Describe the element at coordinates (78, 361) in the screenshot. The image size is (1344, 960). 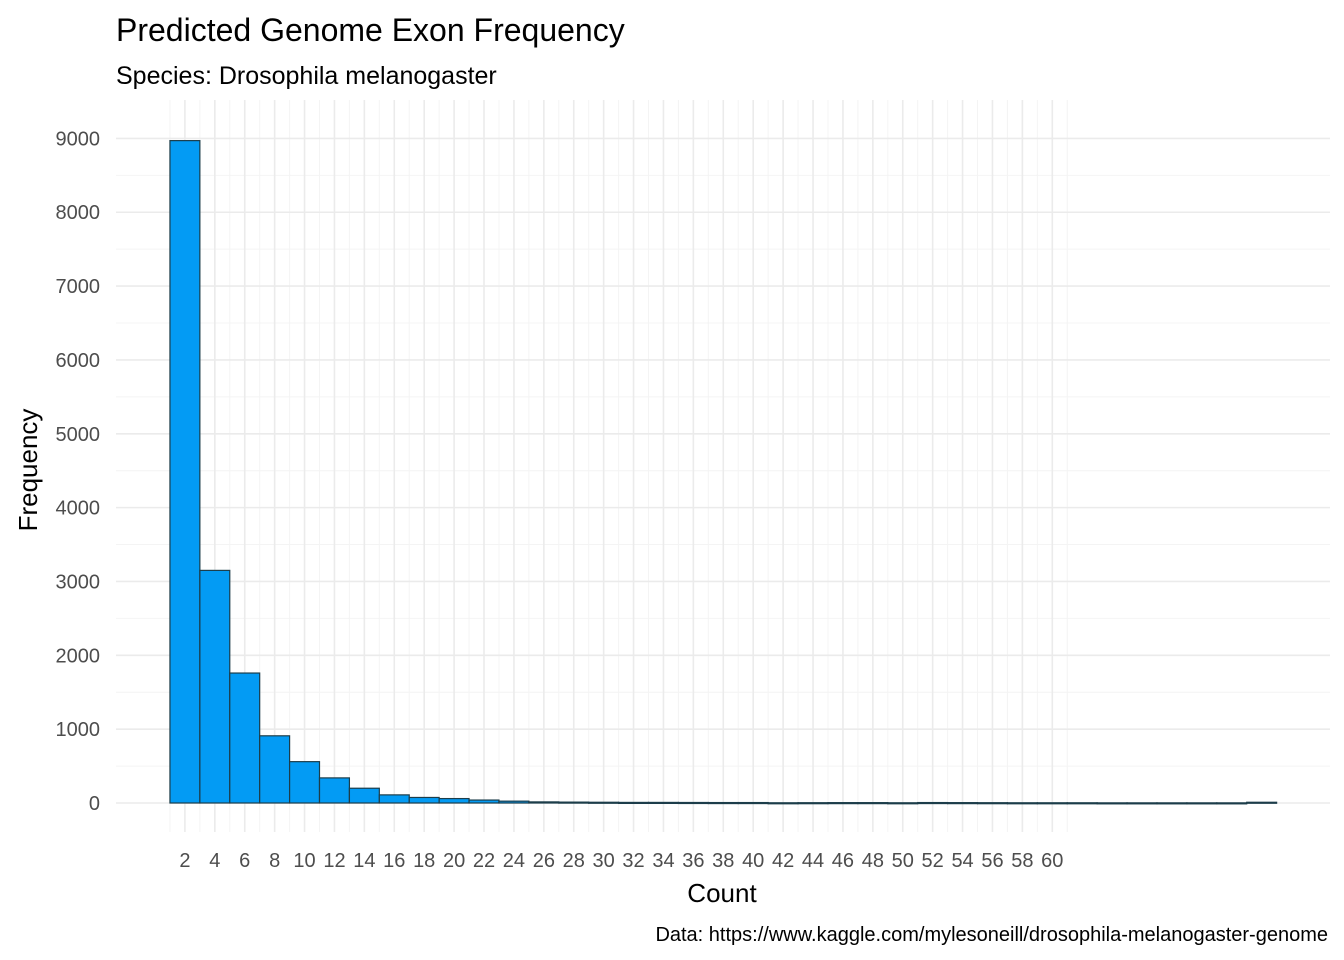
I see `y-tick-label: 6000` at that location.